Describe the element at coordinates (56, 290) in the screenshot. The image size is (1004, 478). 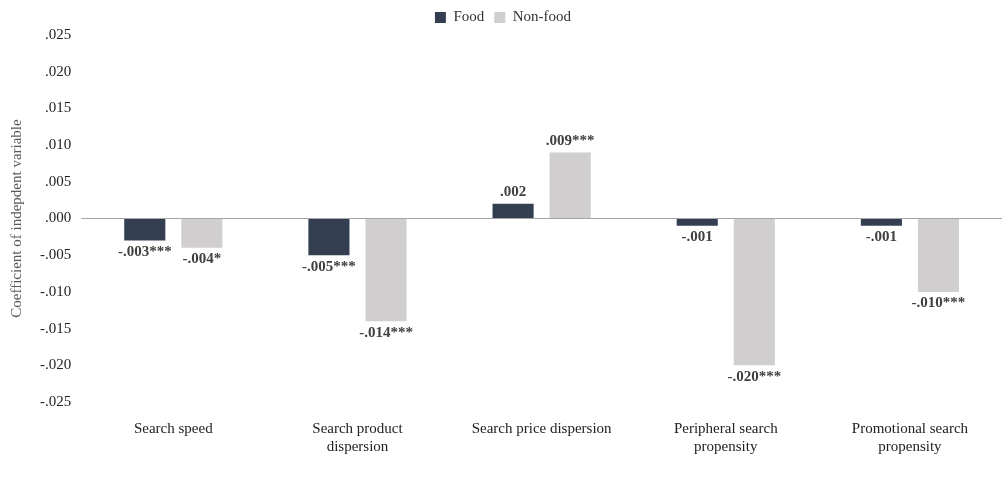
I see `y-tick-label: -.010` at that location.